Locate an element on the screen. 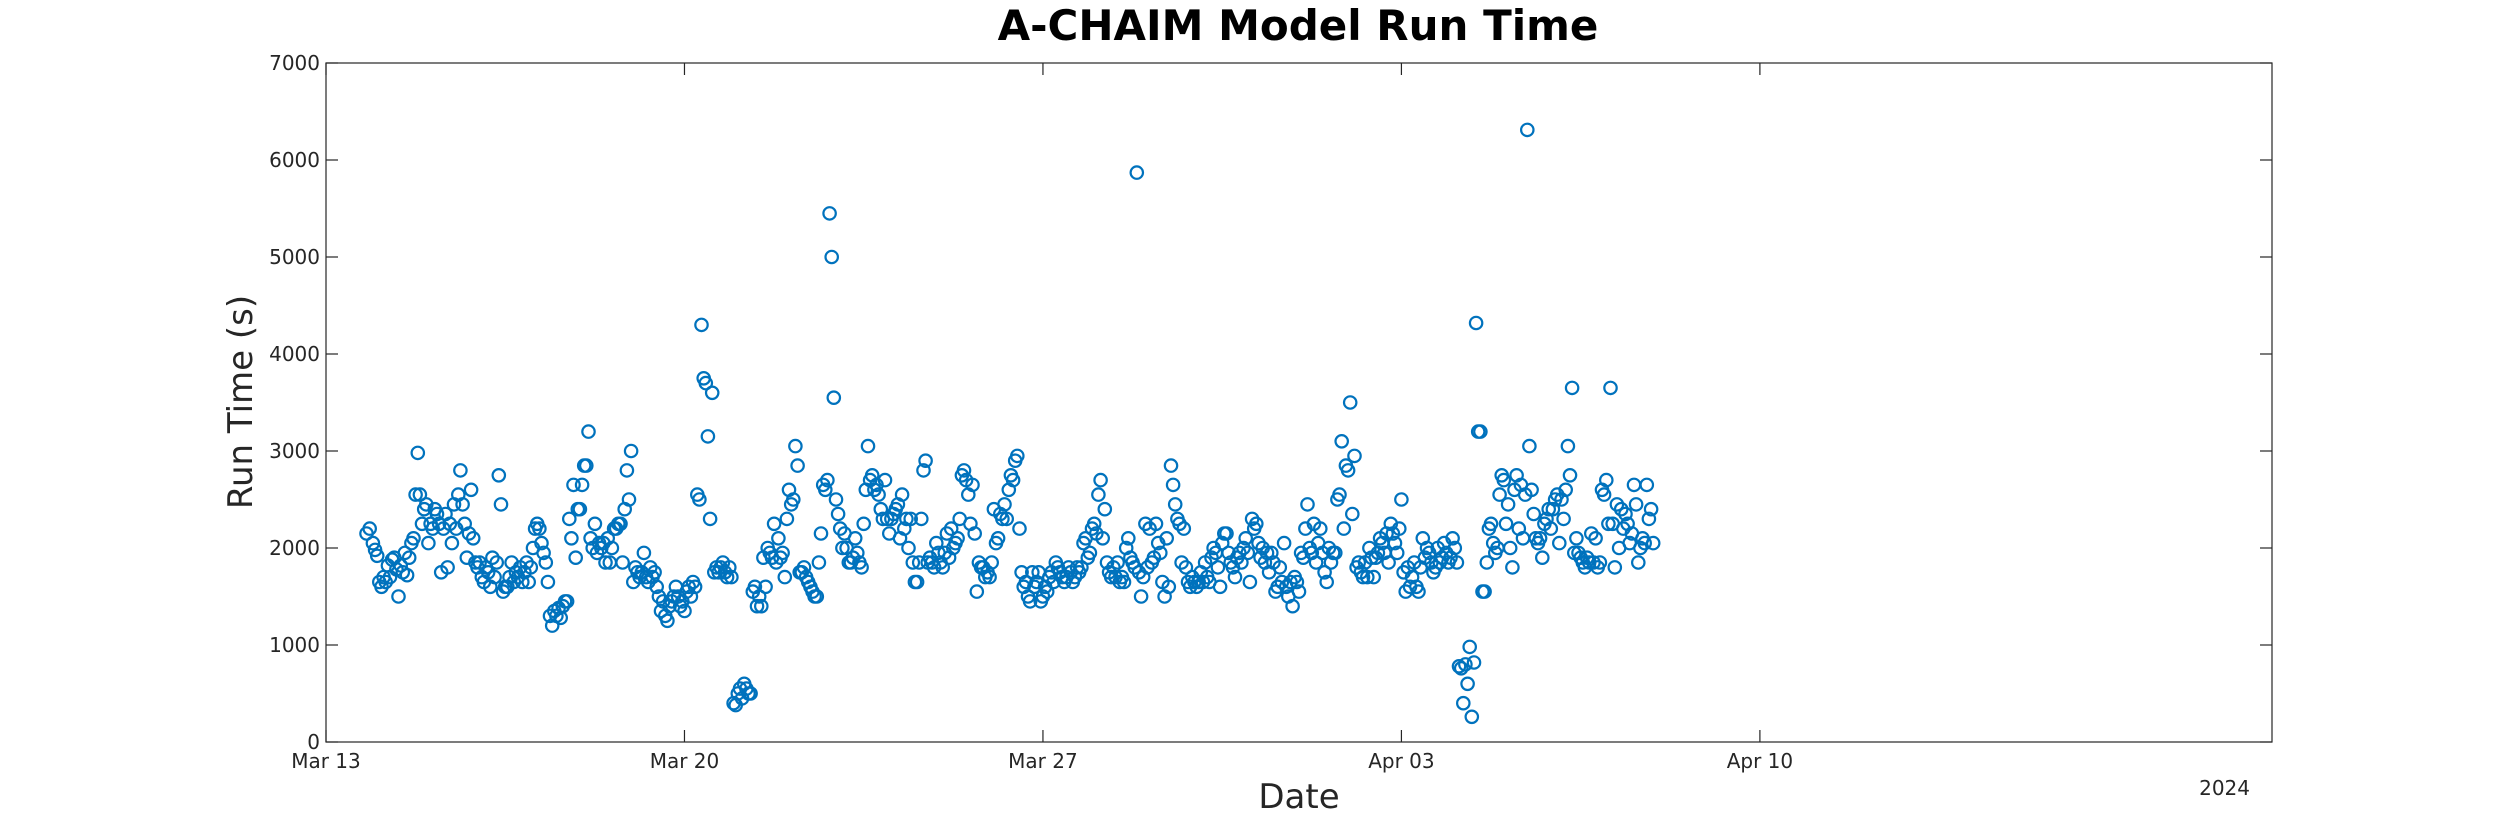 This screenshot has height=833, width=2500. x-tick-label: Apr 03 is located at coordinates (1401, 761).